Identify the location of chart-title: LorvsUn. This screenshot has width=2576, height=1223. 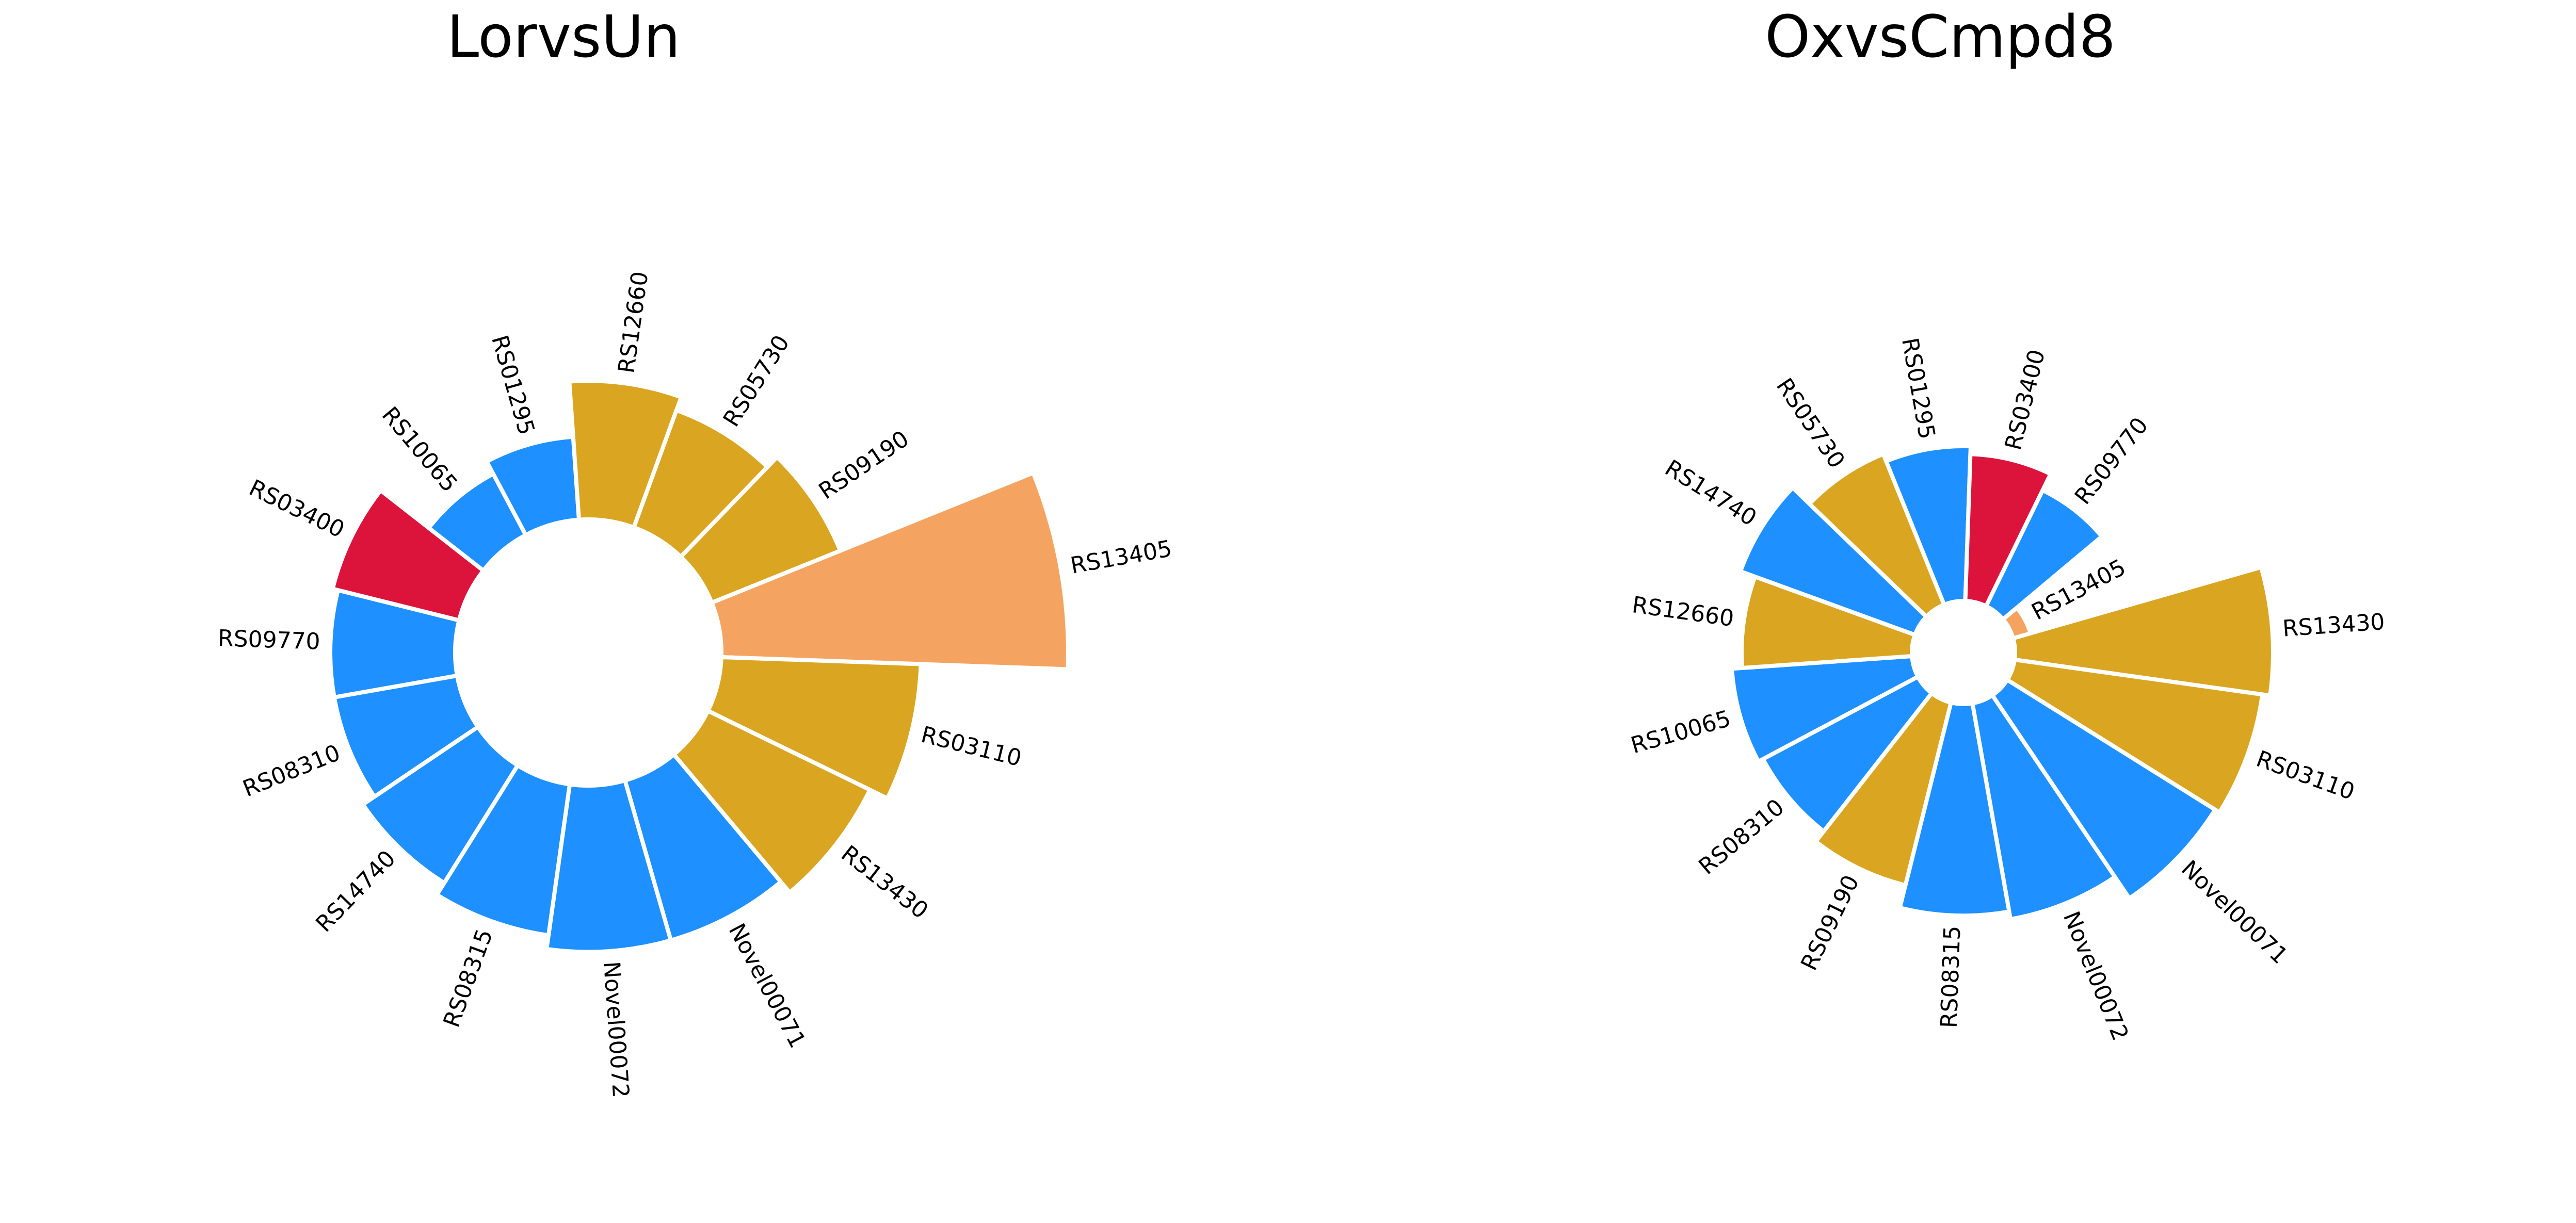
(564, 37).